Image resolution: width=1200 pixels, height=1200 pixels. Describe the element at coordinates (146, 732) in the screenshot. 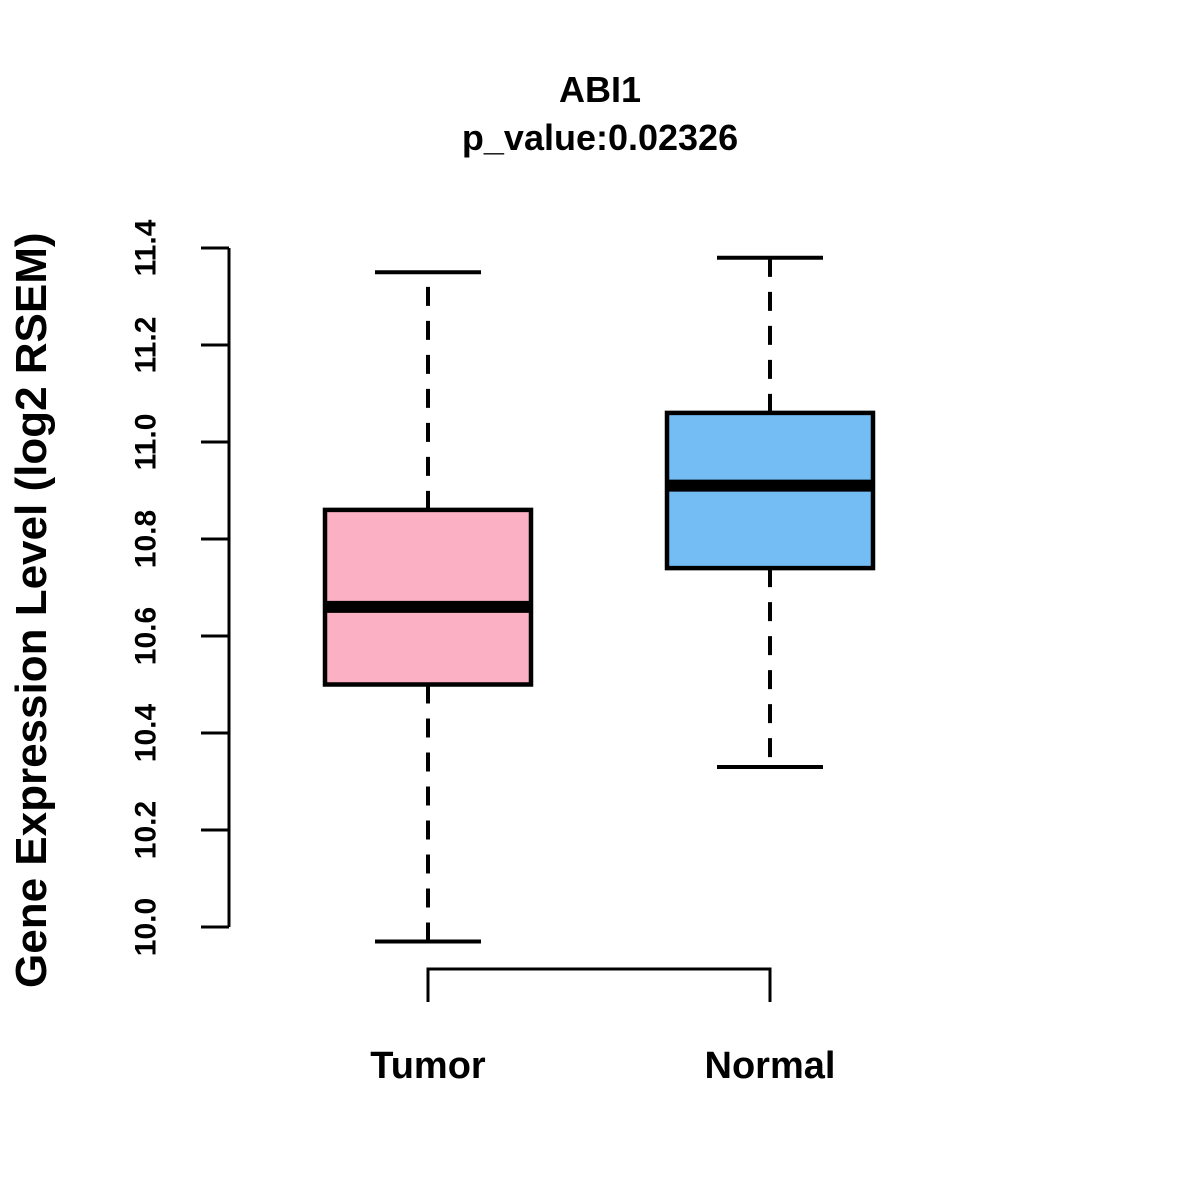

I see `y-tick-label: 10.4` at that location.